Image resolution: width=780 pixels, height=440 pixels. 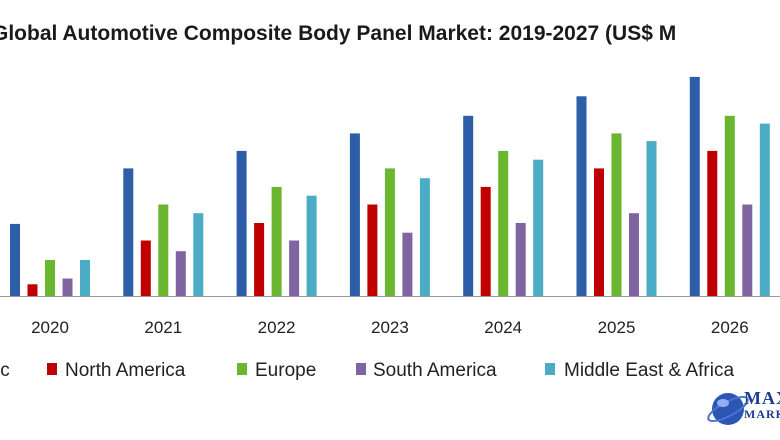 I want to click on legend-label-south-america: South America, so click(x=435, y=370).